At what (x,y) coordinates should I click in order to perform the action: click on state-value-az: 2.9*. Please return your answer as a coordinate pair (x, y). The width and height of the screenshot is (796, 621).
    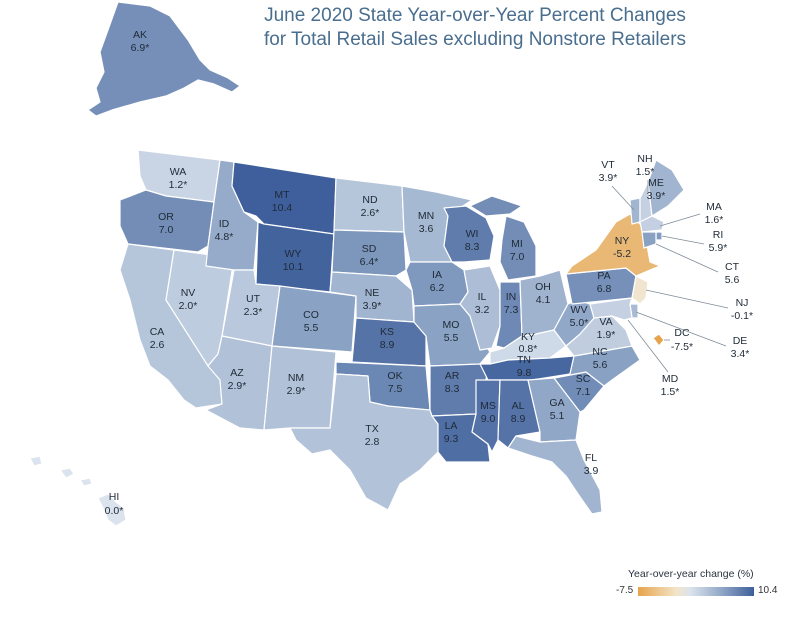
    Looking at the image, I should click on (237, 386).